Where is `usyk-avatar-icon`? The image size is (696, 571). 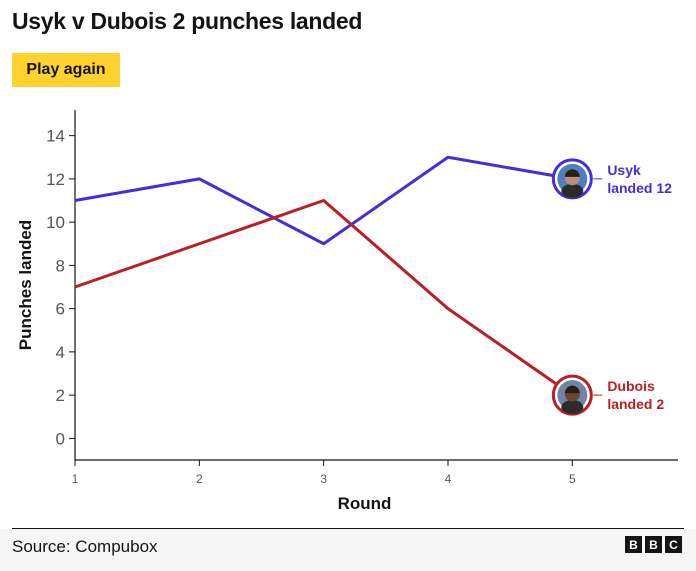
usyk-avatar-icon is located at coordinates (572, 179).